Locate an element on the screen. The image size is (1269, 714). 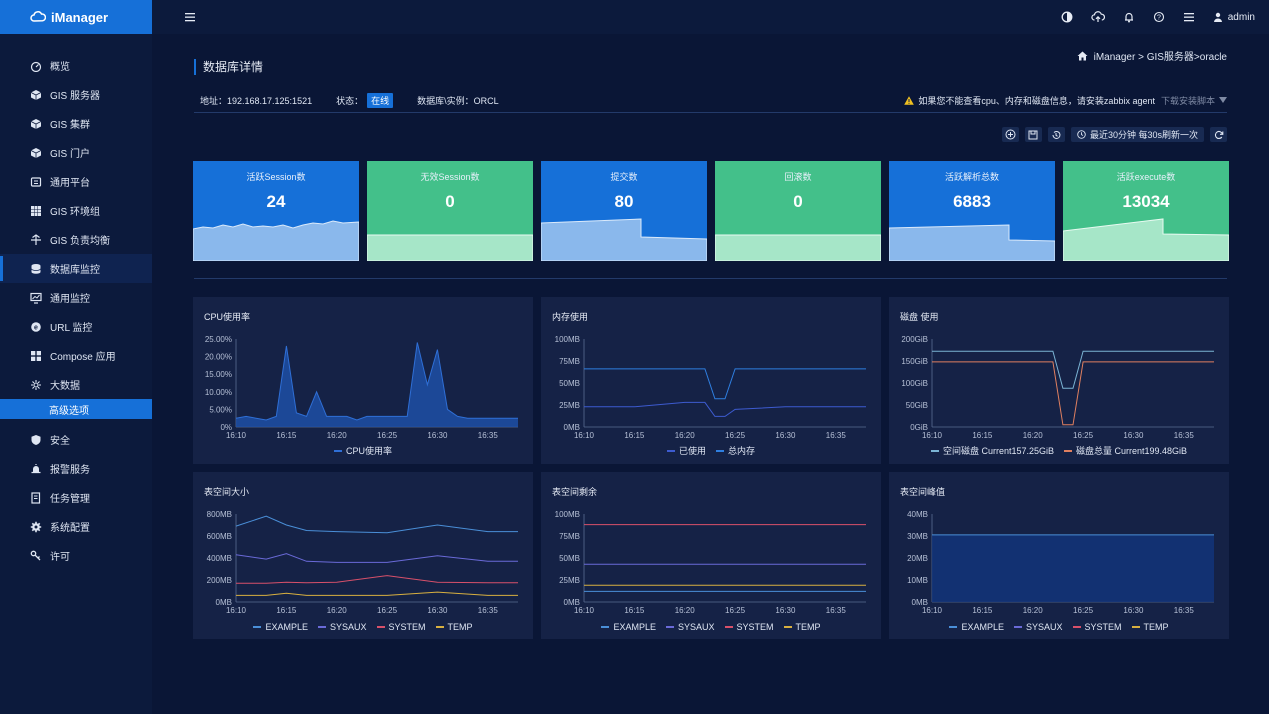
legend-item: CPU使用率 is located at coordinates (362, 450).